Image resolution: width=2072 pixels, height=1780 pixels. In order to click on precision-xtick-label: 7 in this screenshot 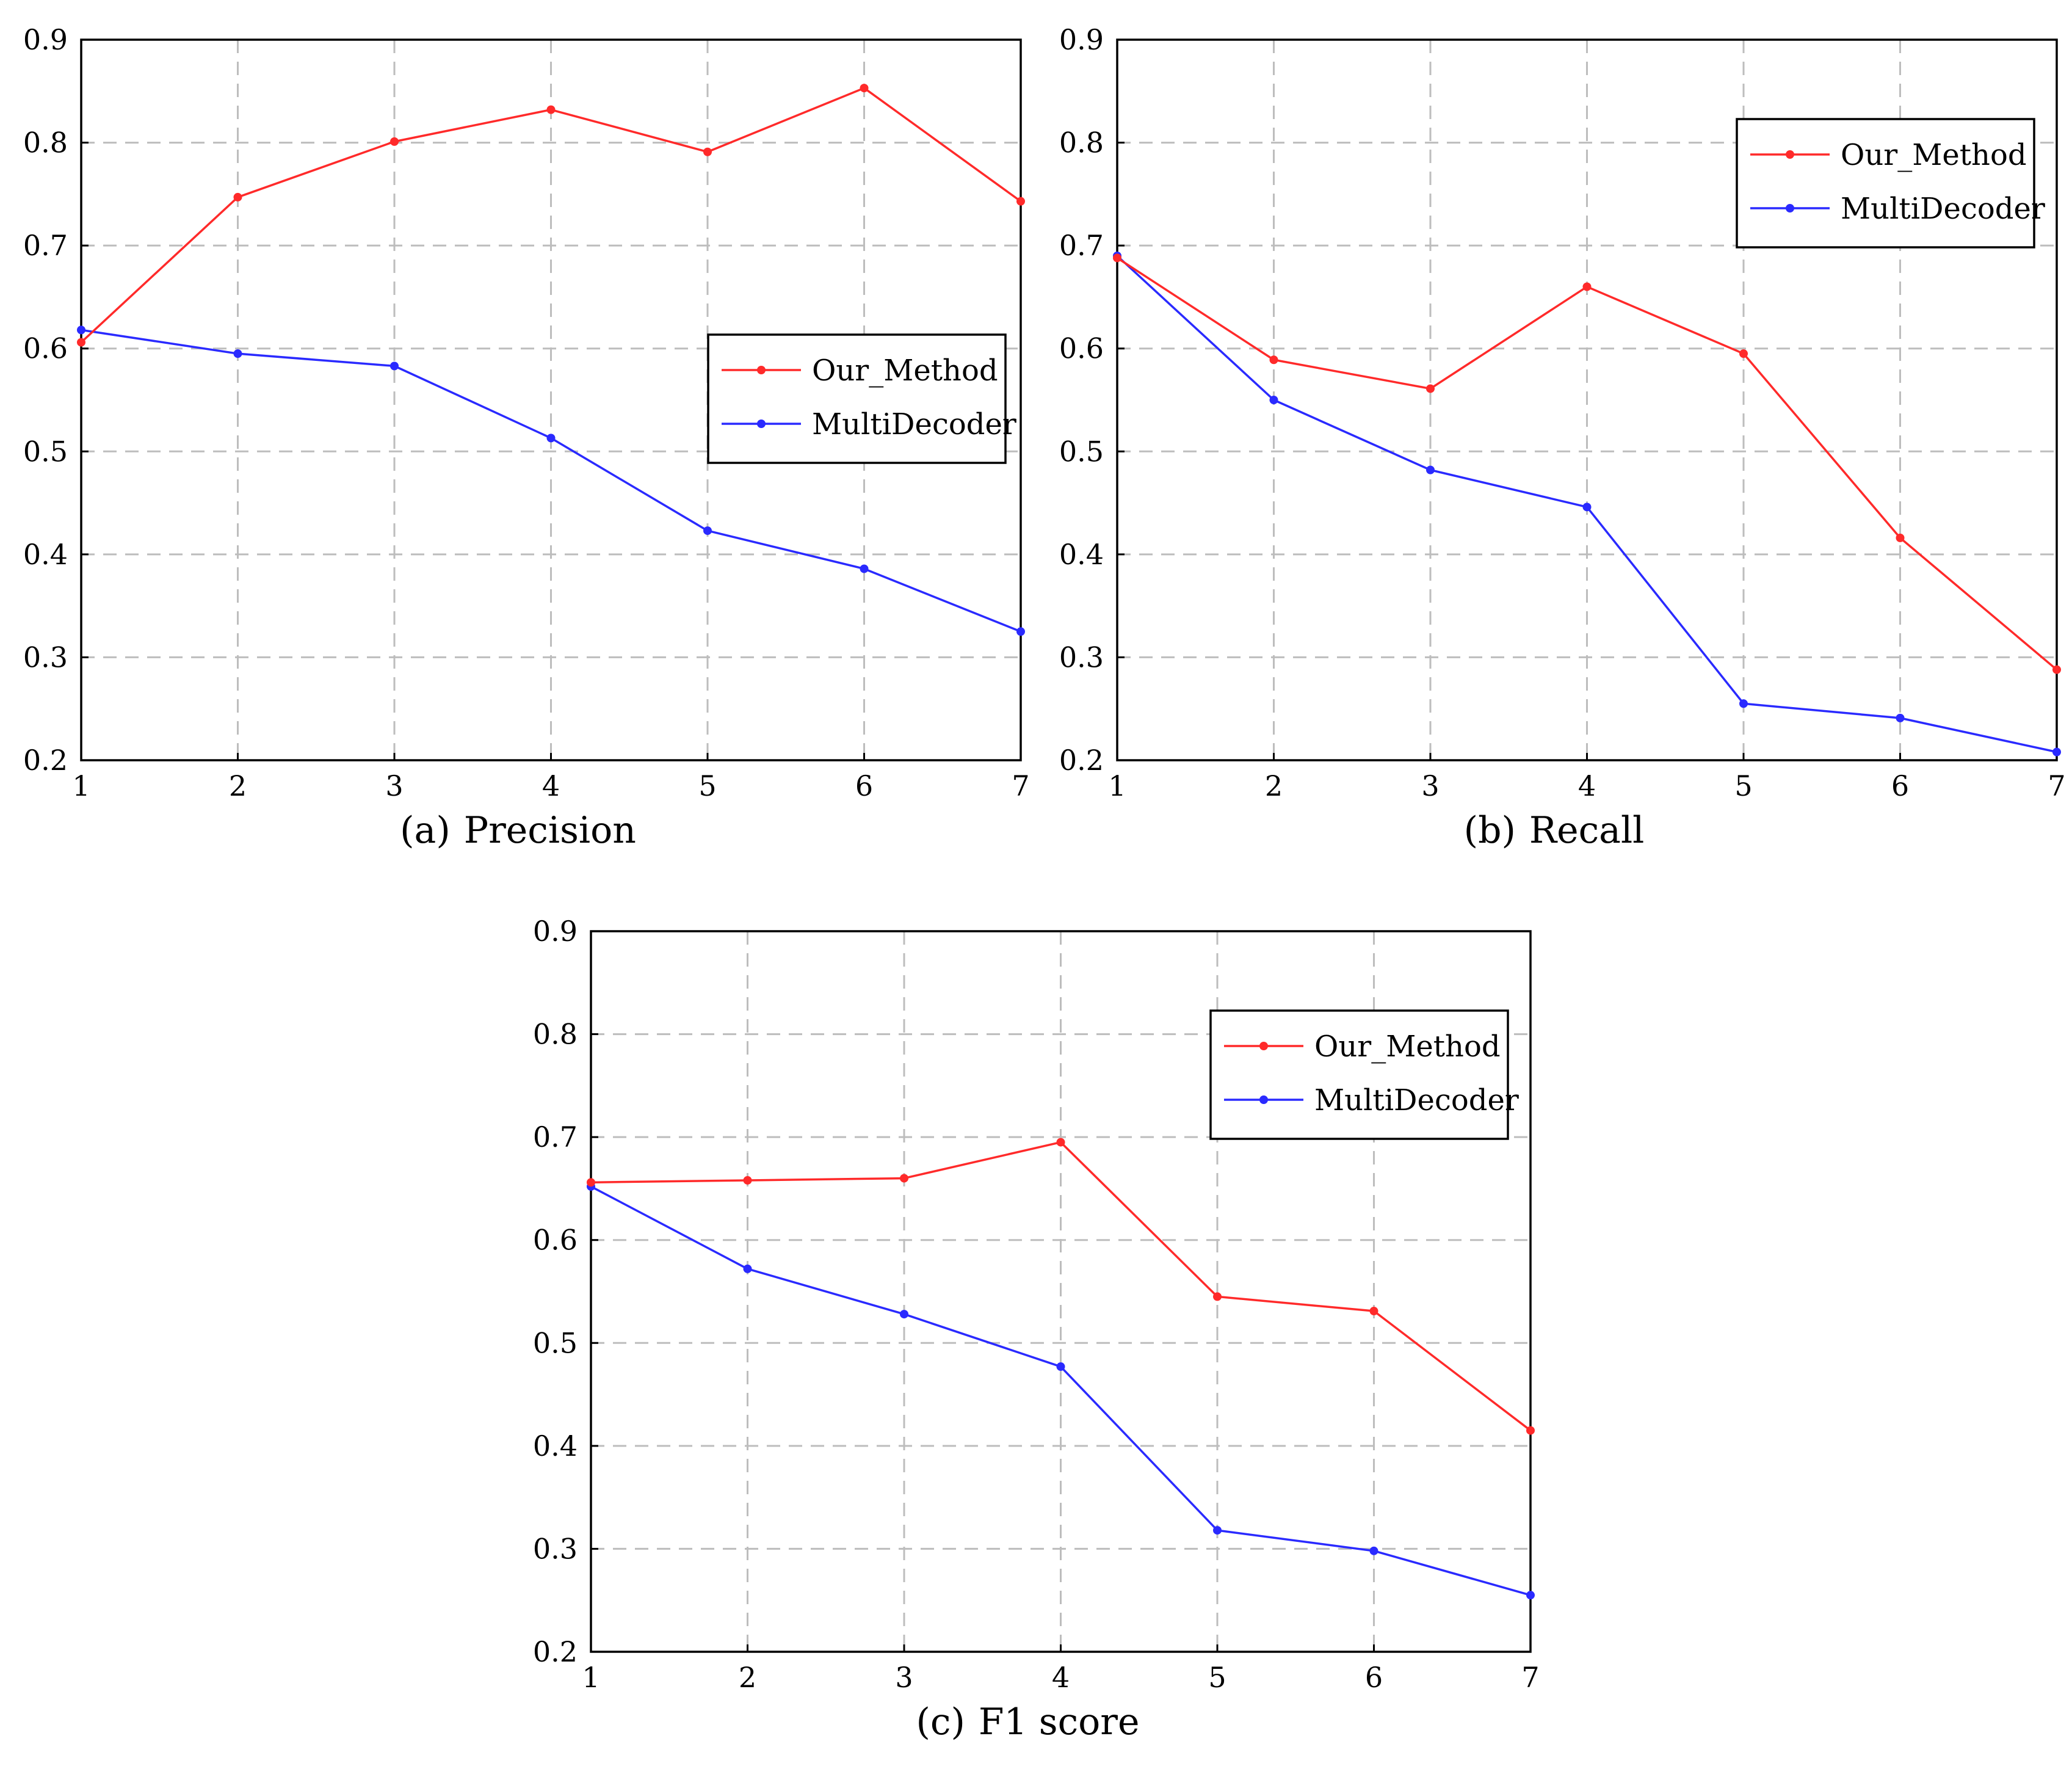, I will do `click(1020, 785)`.